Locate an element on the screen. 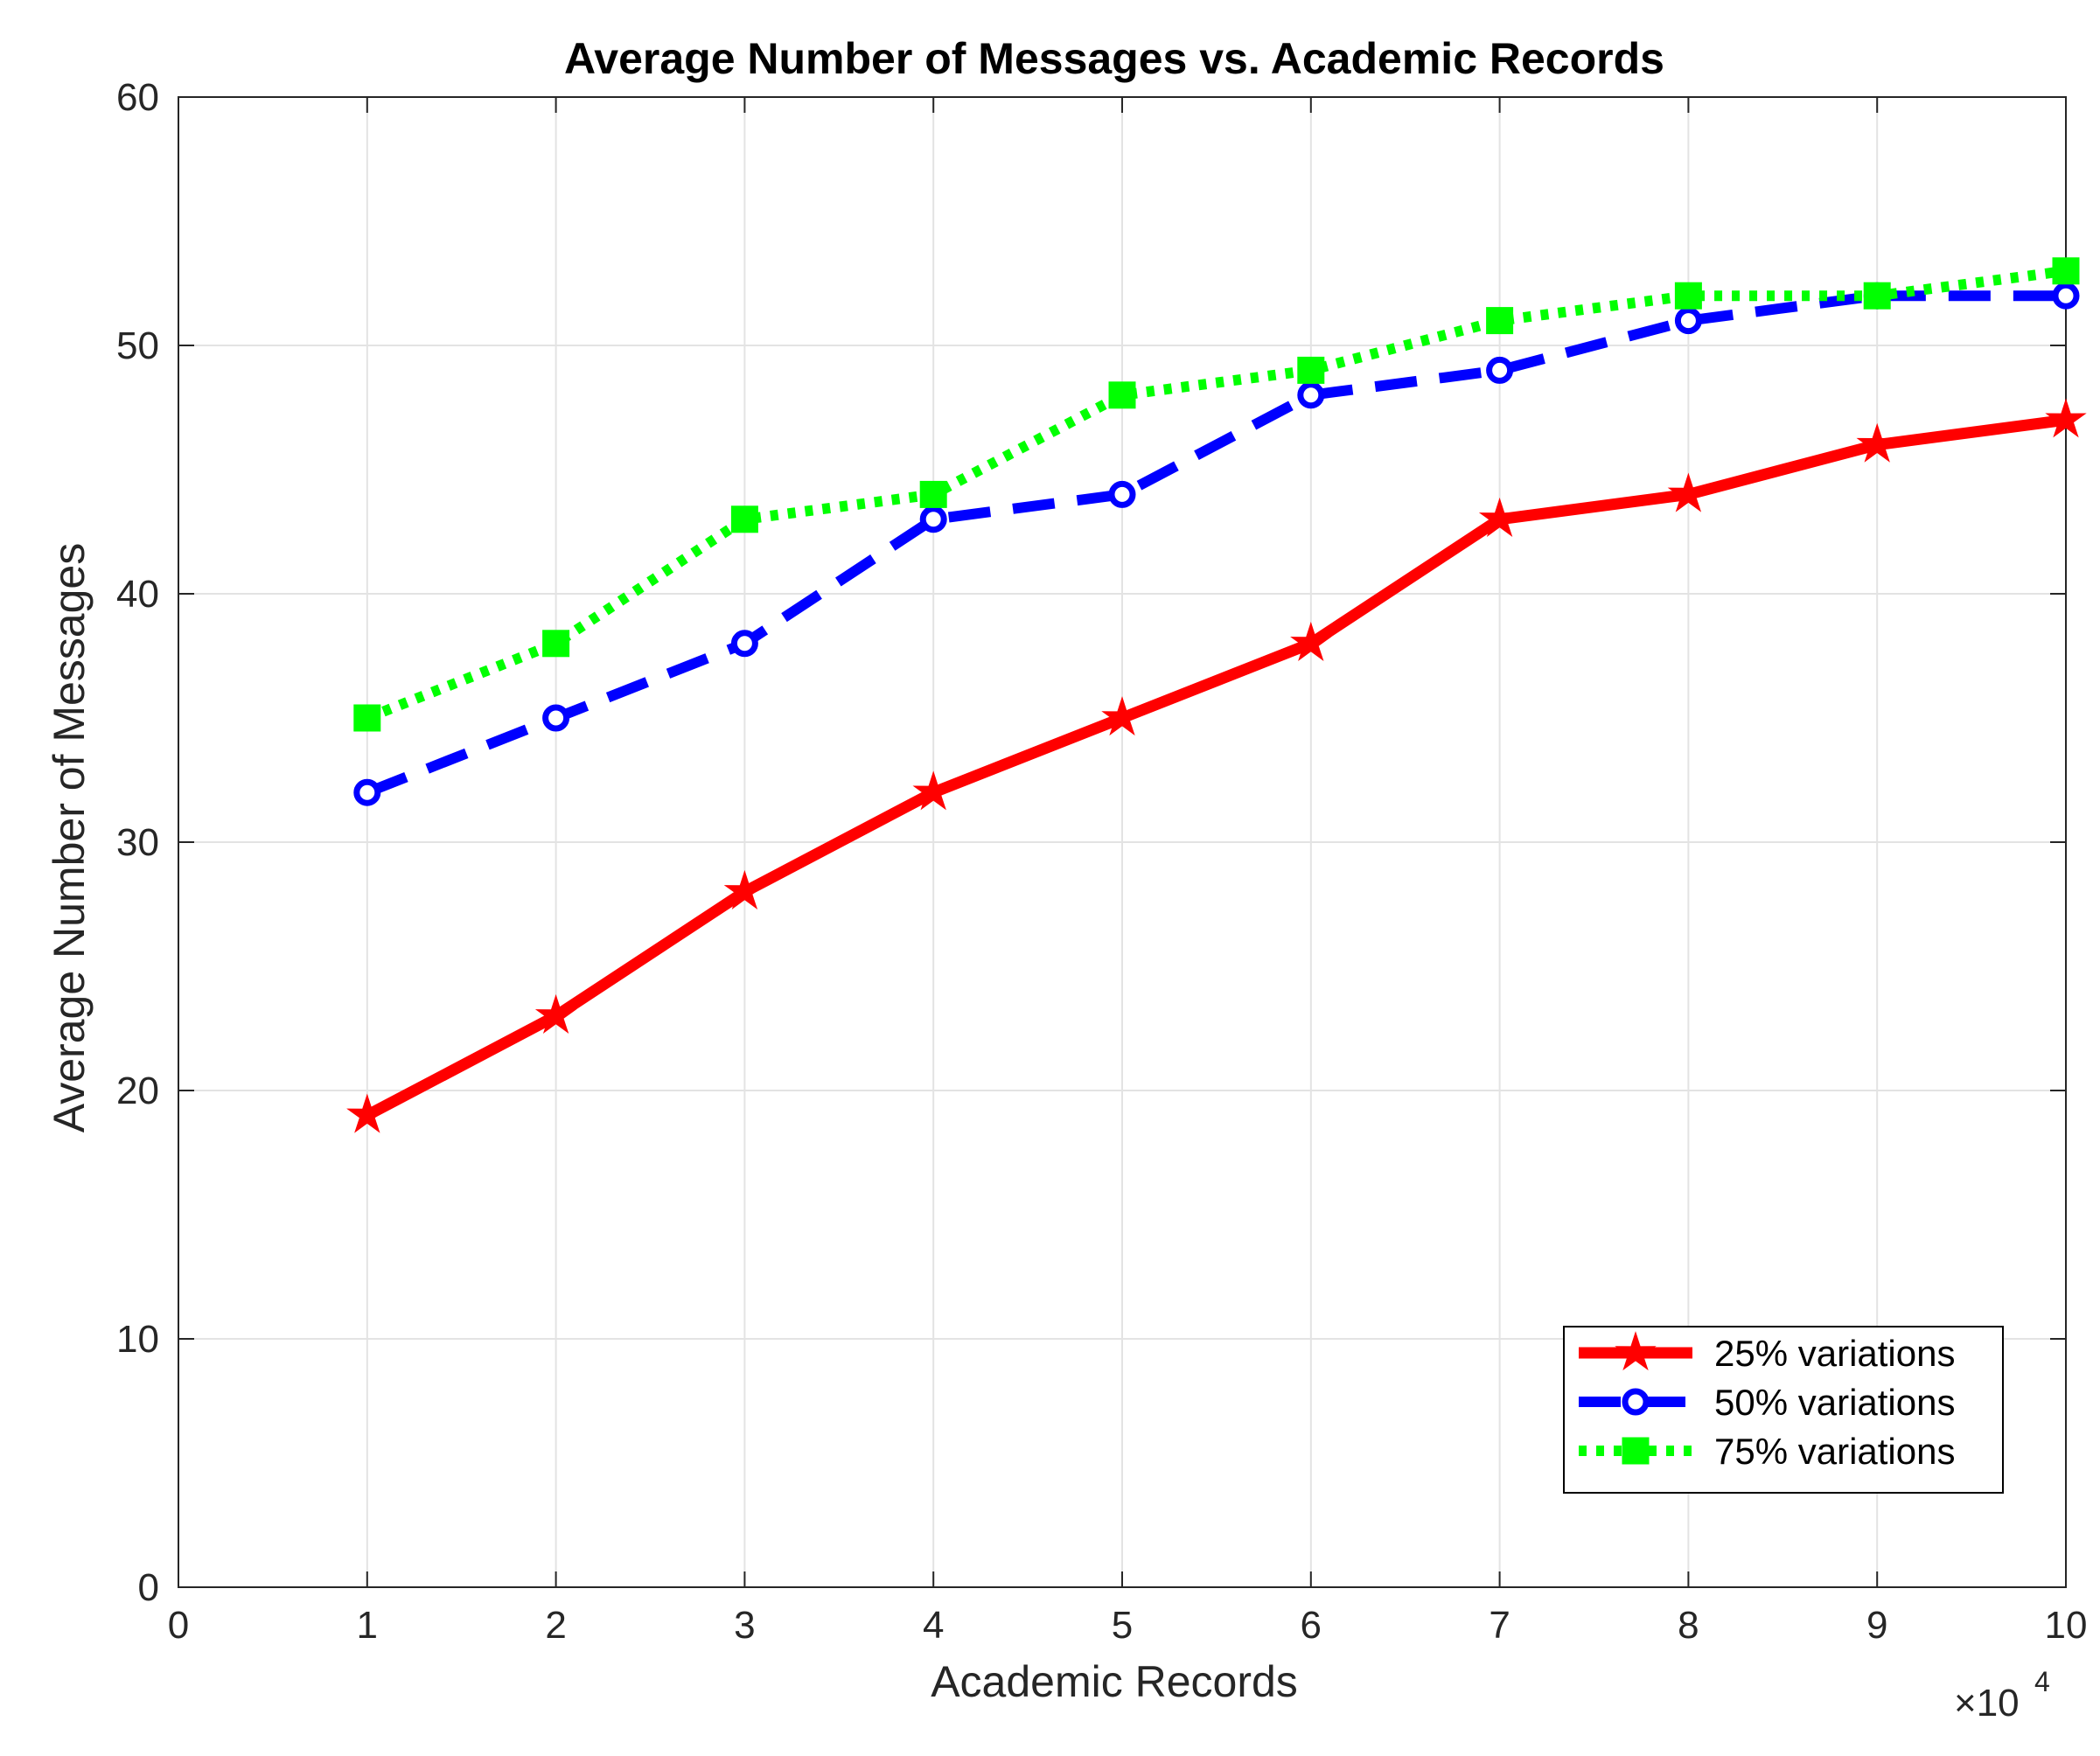  x-tick-label: 6 is located at coordinates (1311, 1625).